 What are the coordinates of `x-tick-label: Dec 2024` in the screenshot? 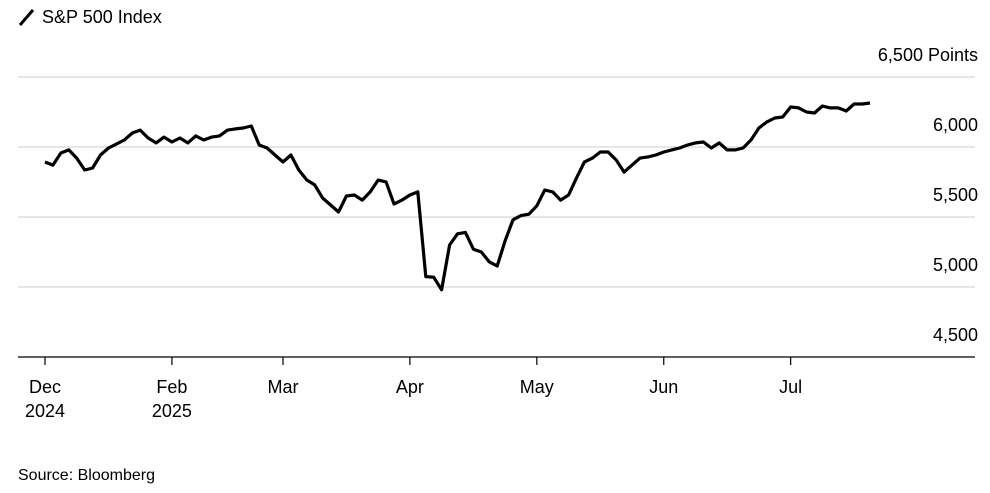 It's located at (45, 399).